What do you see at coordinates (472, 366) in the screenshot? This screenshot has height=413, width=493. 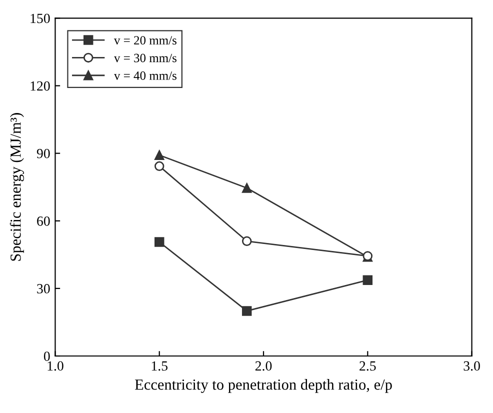 I see `x-tick-label: 3.0` at bounding box center [472, 366].